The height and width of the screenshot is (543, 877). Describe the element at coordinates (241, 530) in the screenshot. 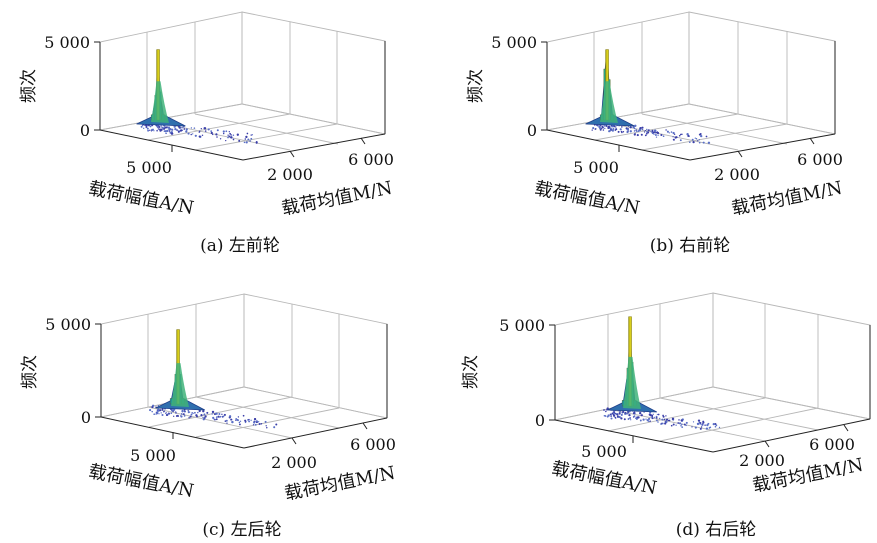

I see `panel-caption: (c) 左后轮` at that location.